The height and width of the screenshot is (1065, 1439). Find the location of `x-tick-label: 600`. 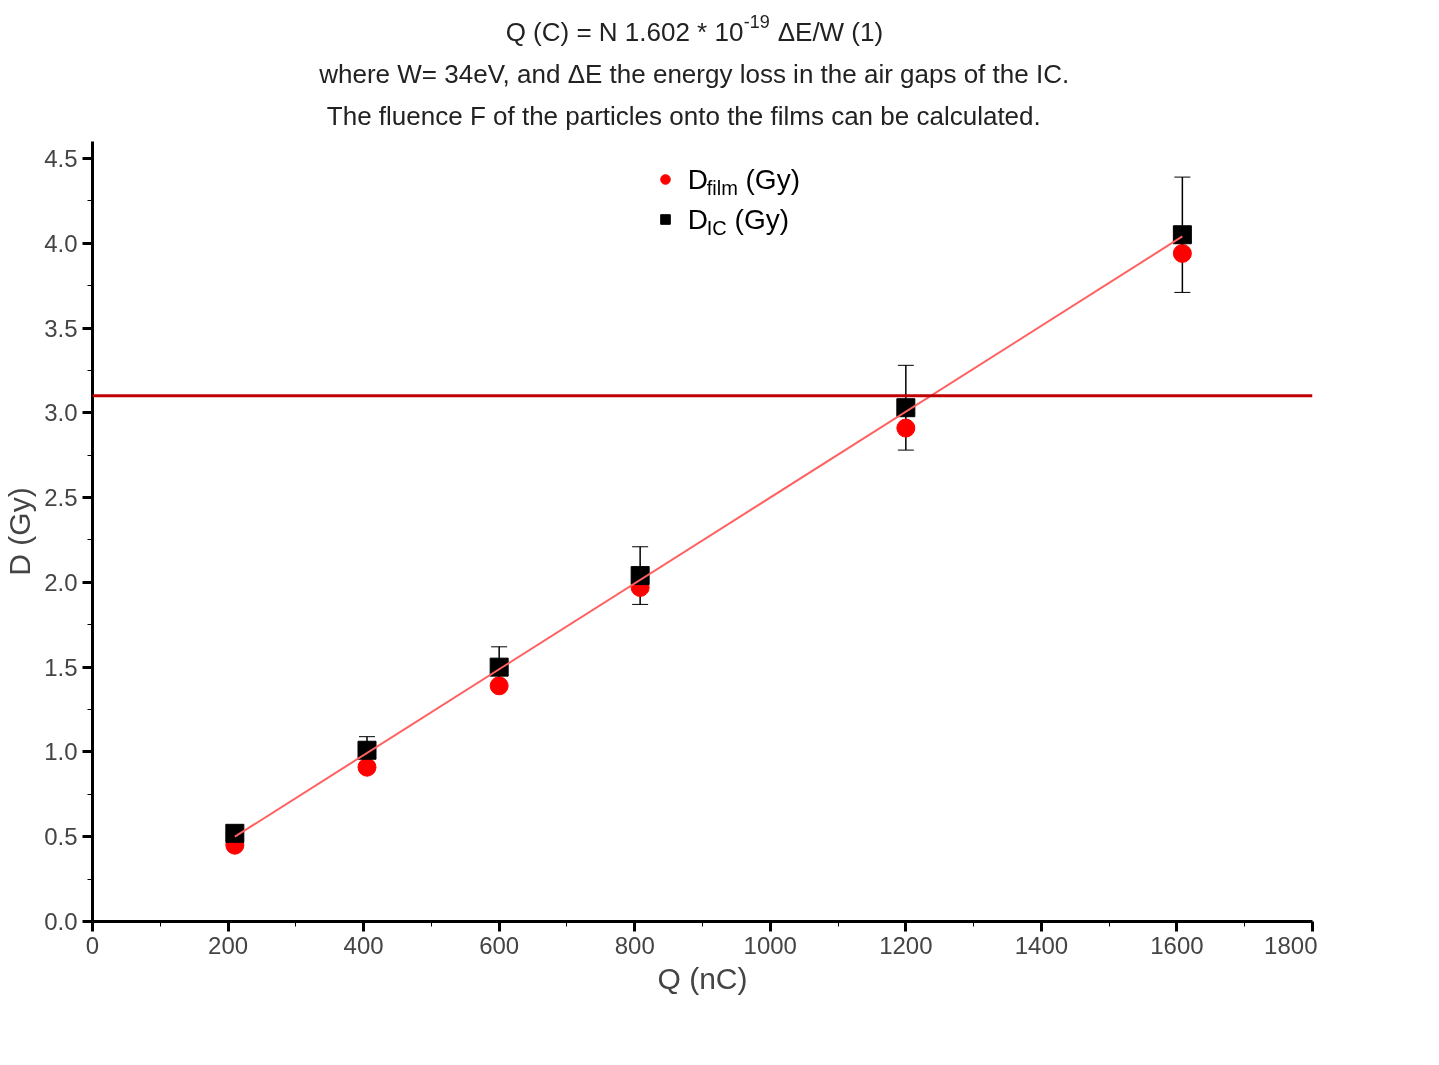

x-tick-label: 600 is located at coordinates (499, 945).